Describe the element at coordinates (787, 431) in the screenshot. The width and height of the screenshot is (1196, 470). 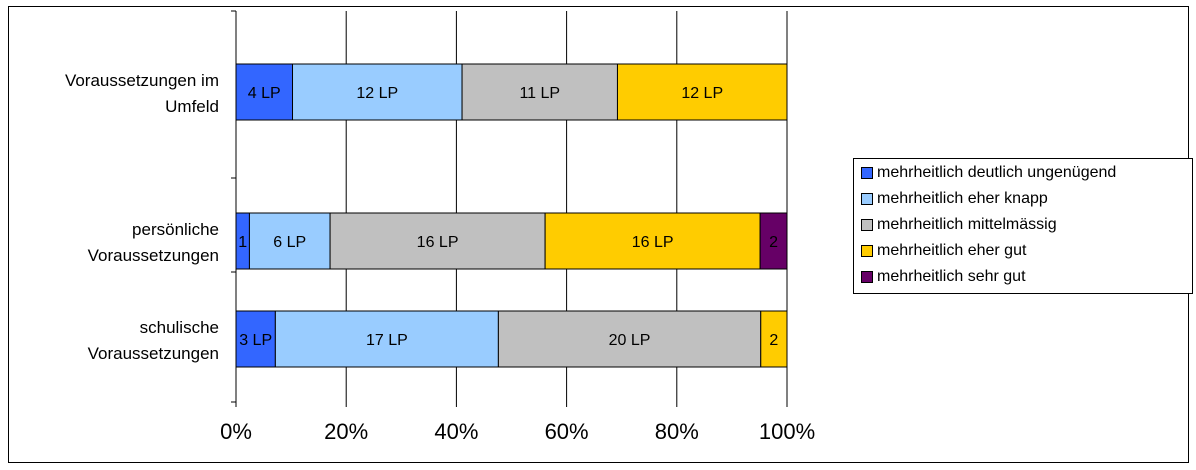
I see `x-tick-label: 100%` at that location.